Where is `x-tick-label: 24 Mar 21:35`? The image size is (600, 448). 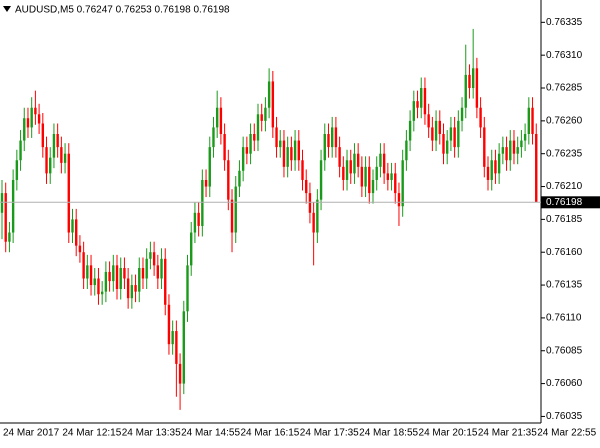 x-tick-label: 24 Mar 21:35 is located at coordinates (507, 433).